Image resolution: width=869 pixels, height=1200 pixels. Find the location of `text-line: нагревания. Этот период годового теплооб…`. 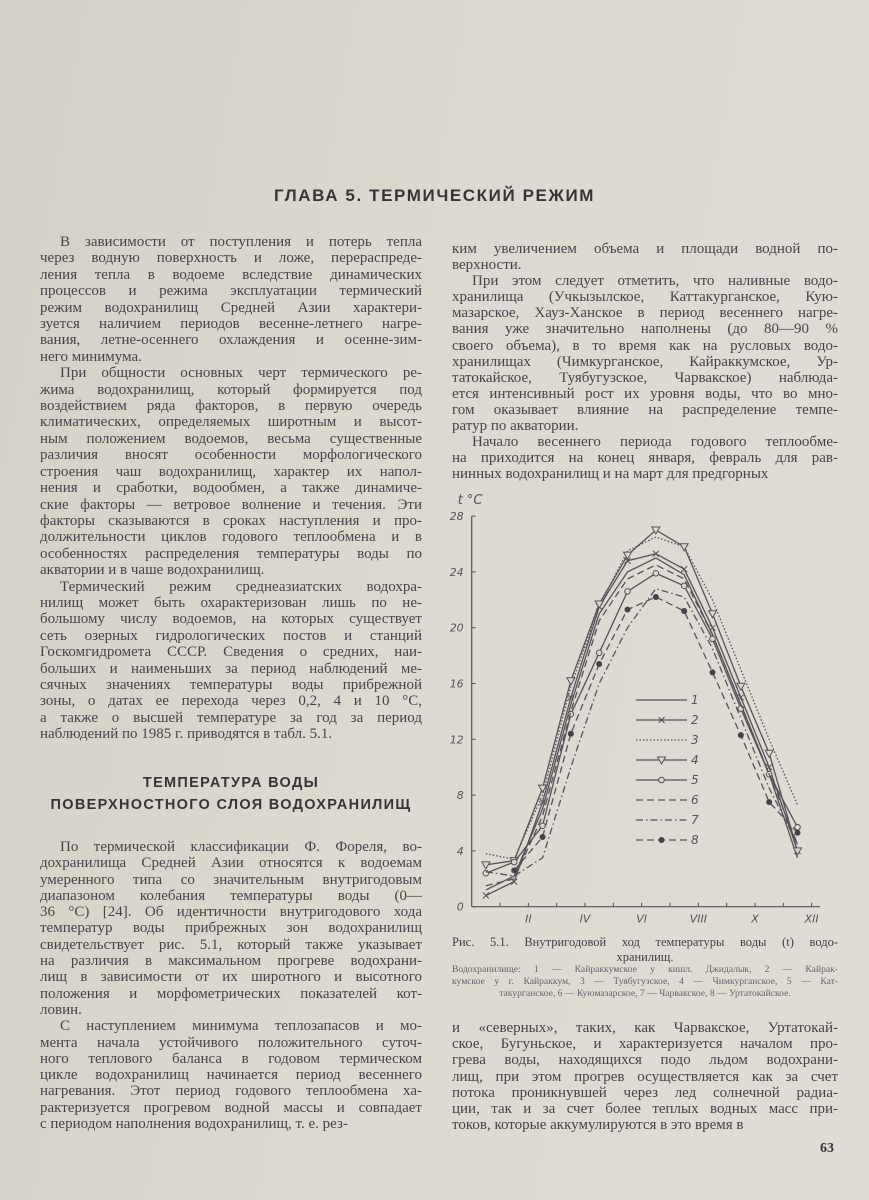

text-line: нагревания. Этот период годового теплооб… is located at coordinates (231, 1091).